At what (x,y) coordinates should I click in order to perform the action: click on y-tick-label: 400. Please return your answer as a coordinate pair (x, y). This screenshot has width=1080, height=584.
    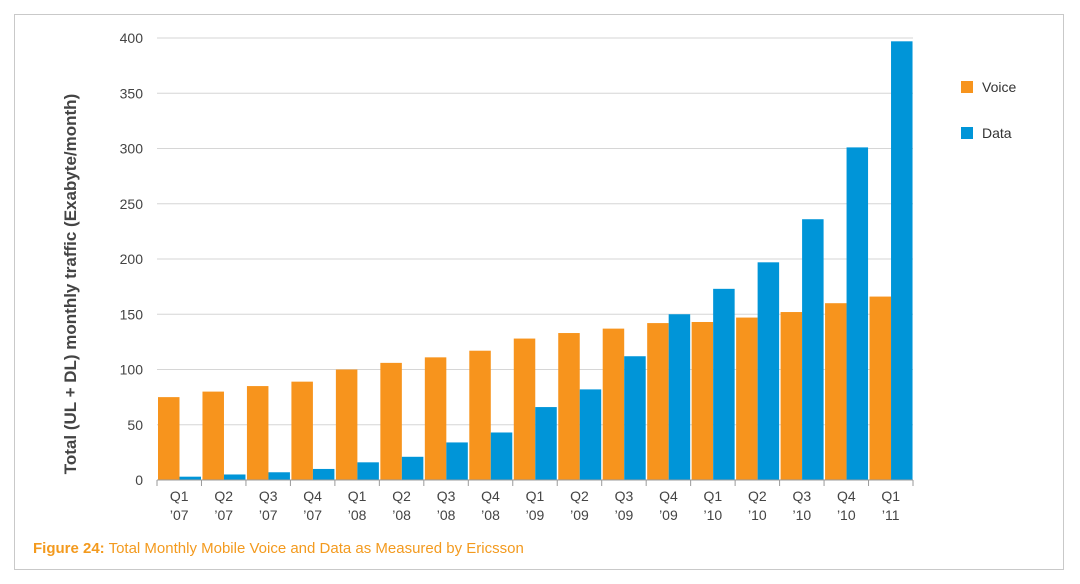
    Looking at the image, I should click on (132, 38).